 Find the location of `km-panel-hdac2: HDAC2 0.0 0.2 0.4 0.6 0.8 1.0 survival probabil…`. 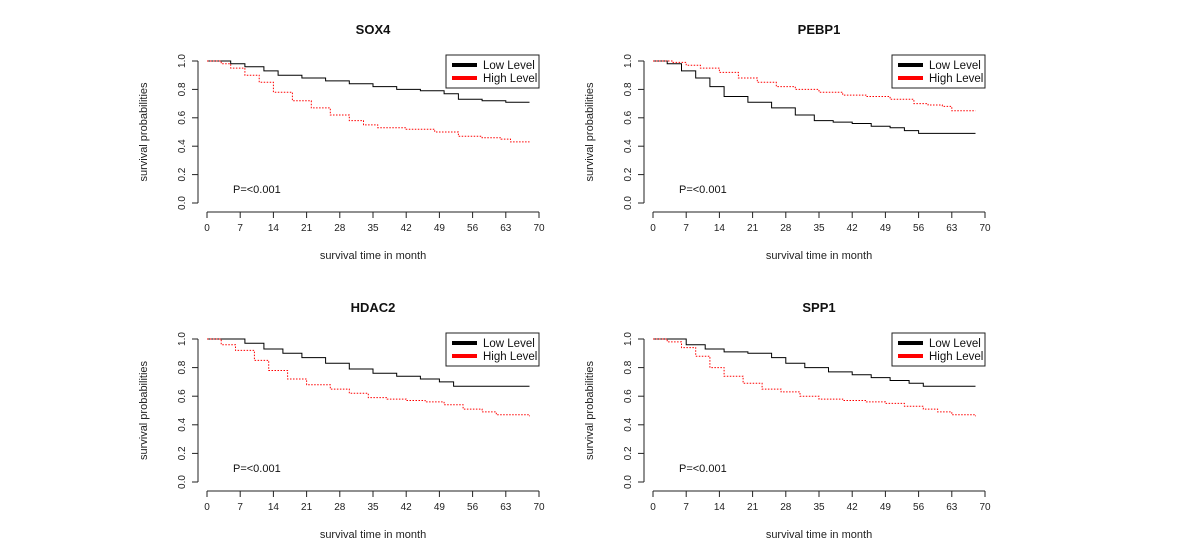

km-panel-hdac2: HDAC2 0.0 0.2 0.4 0.6 0.8 1.0 survival probabil… is located at coordinates (341, 420).